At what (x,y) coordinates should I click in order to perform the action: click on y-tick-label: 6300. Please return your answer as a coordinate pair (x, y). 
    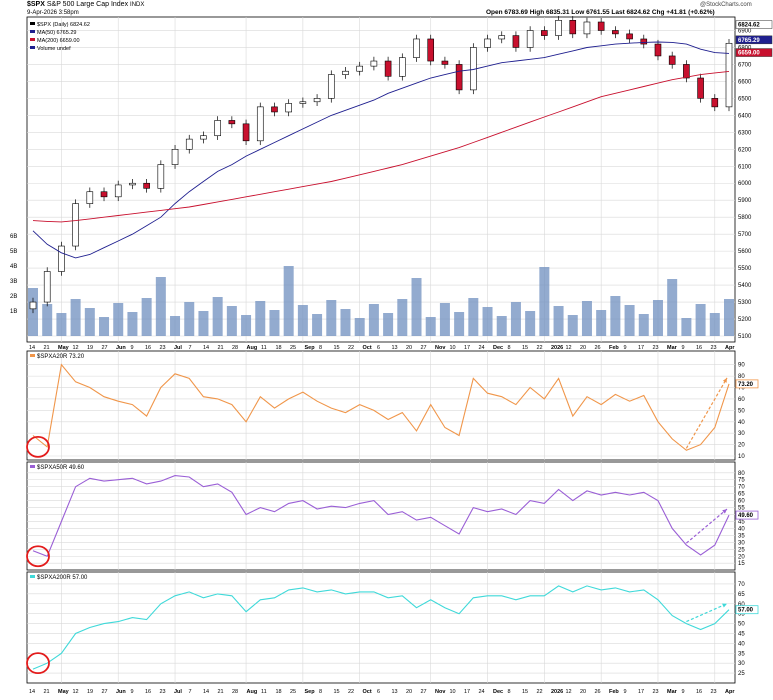
    Looking at the image, I should click on (745, 133).